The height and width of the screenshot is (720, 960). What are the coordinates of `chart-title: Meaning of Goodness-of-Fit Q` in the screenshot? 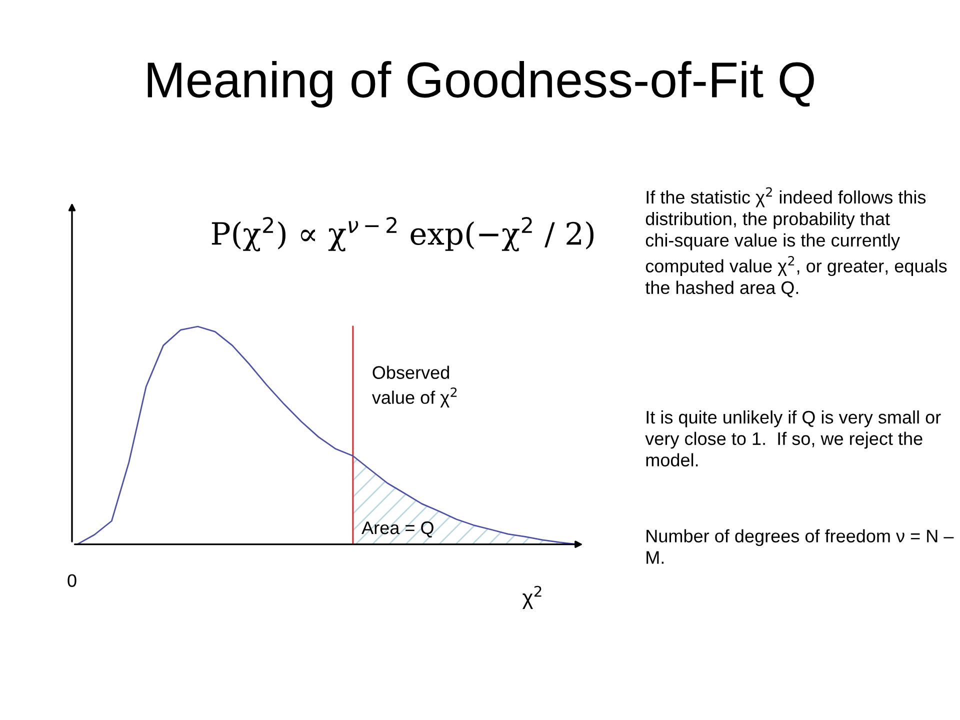 It's located at (481, 84).